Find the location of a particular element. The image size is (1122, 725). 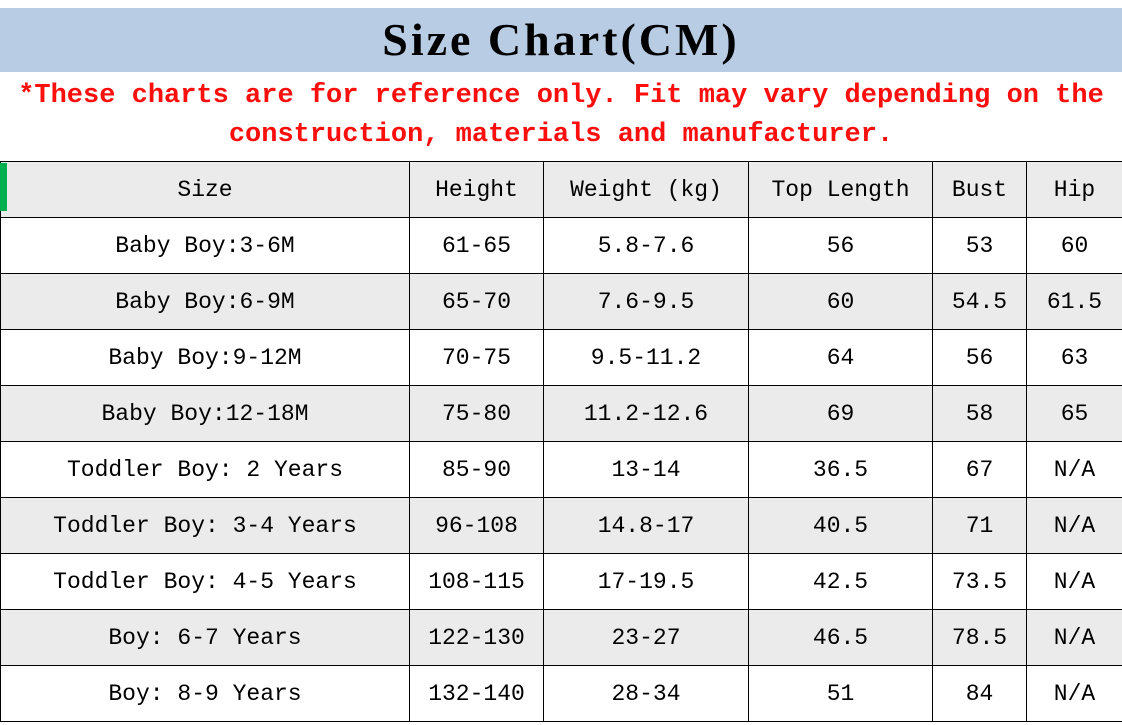

table-cell: 11.2-12.6 is located at coordinates (646, 413).